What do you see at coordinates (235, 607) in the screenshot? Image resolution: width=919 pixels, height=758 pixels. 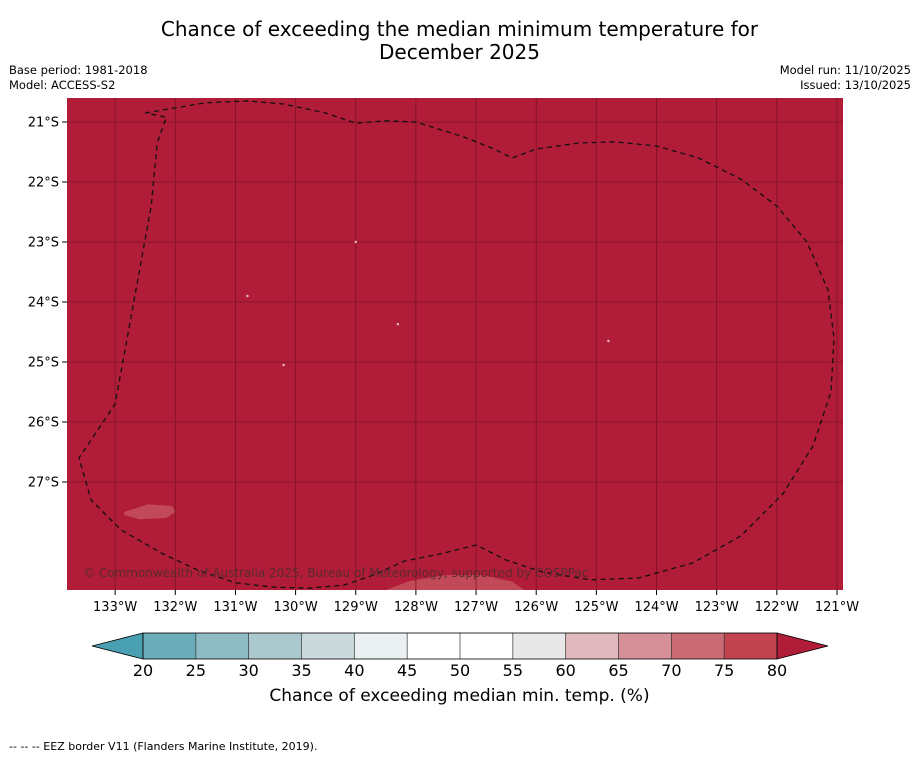 I see `lon-tick-label: 131°W` at bounding box center [235, 607].